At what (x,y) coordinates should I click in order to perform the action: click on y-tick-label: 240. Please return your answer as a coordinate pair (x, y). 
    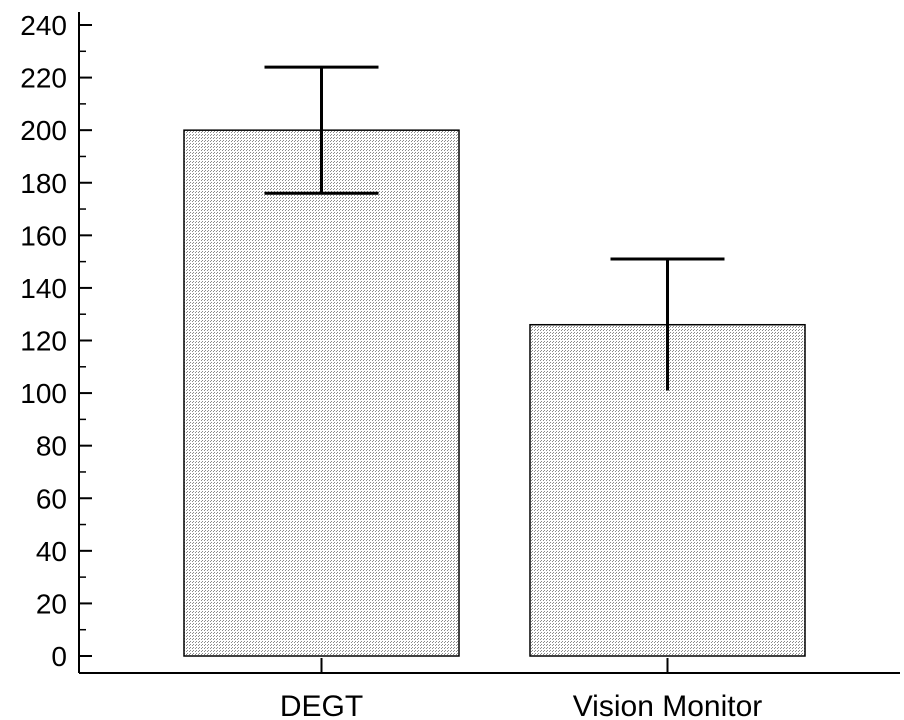
    Looking at the image, I should click on (43, 25).